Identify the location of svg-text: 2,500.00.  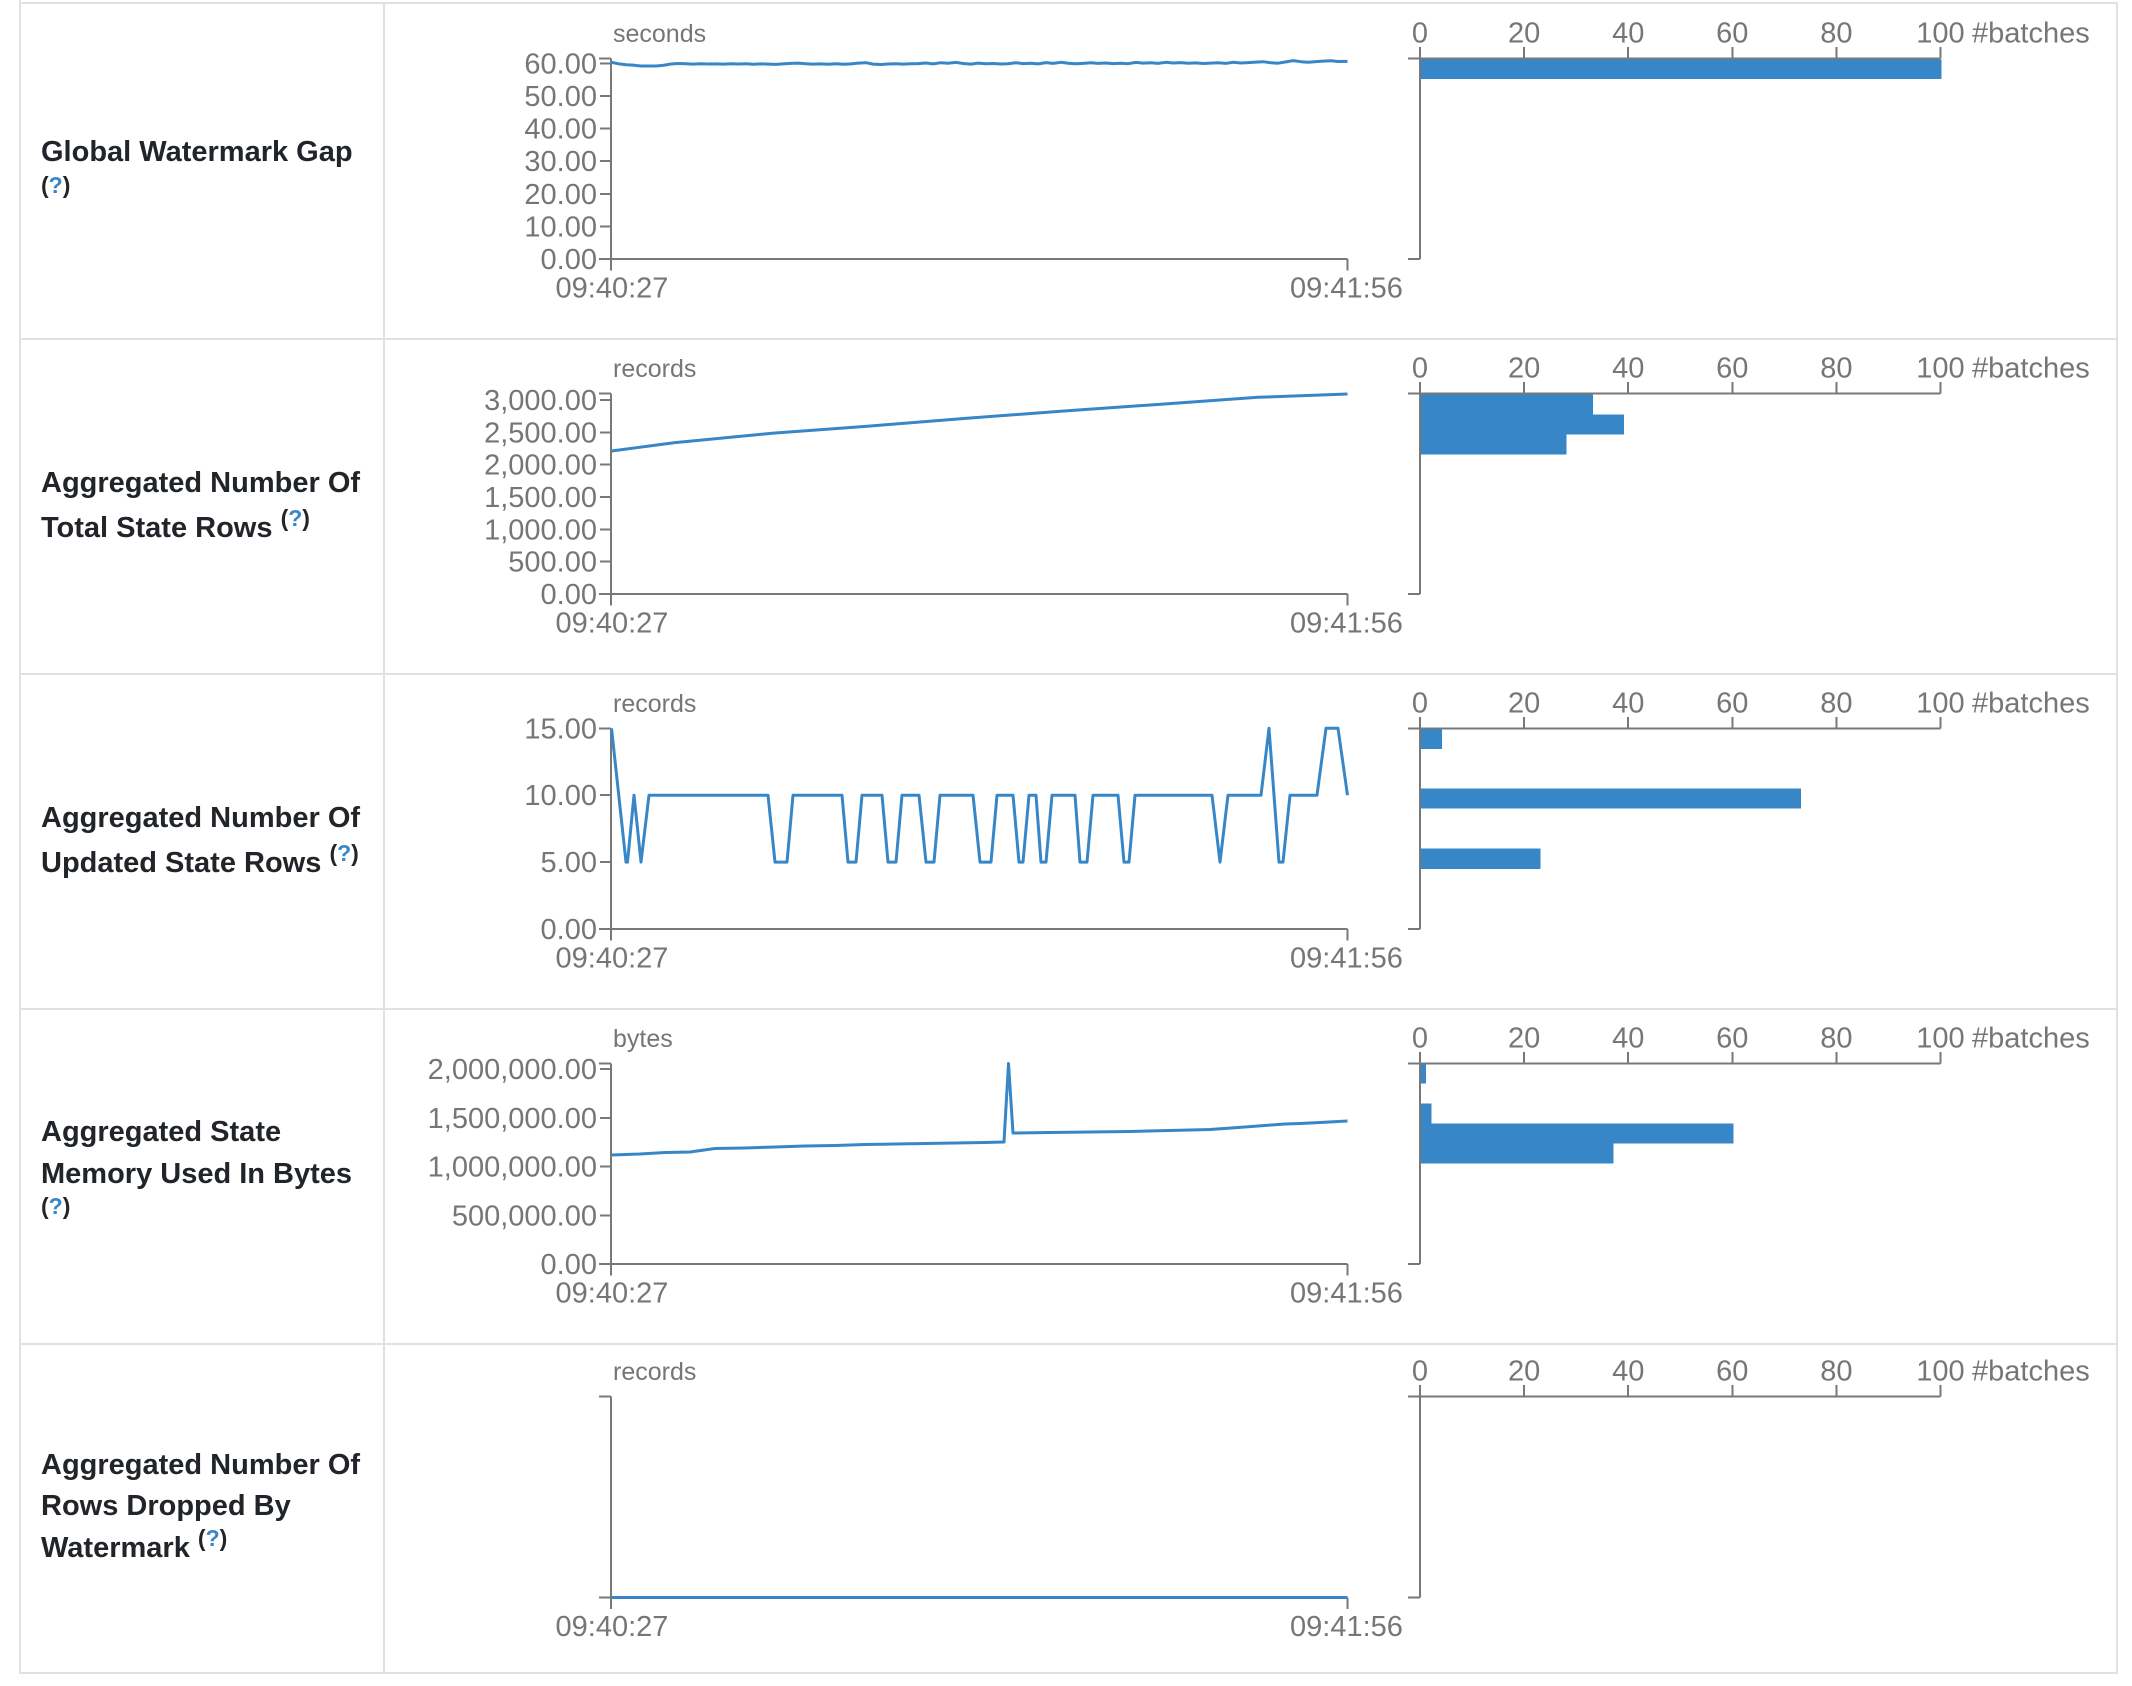
(540, 433).